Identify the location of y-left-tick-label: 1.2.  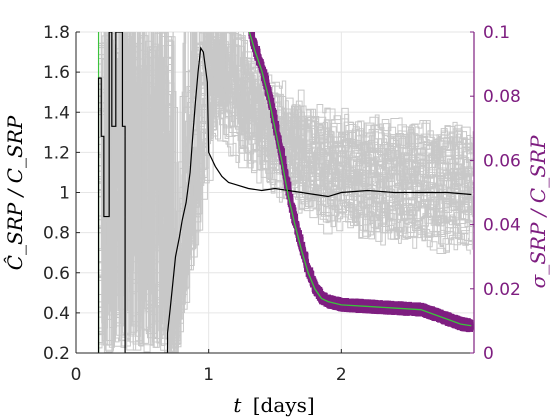
(56, 153).